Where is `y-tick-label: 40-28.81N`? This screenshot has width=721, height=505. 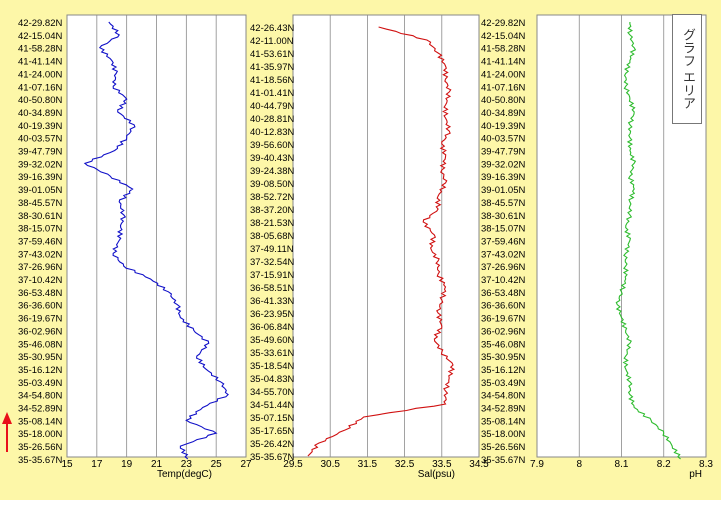
y-tick-label: 40-28.81N is located at coordinates (272, 119).